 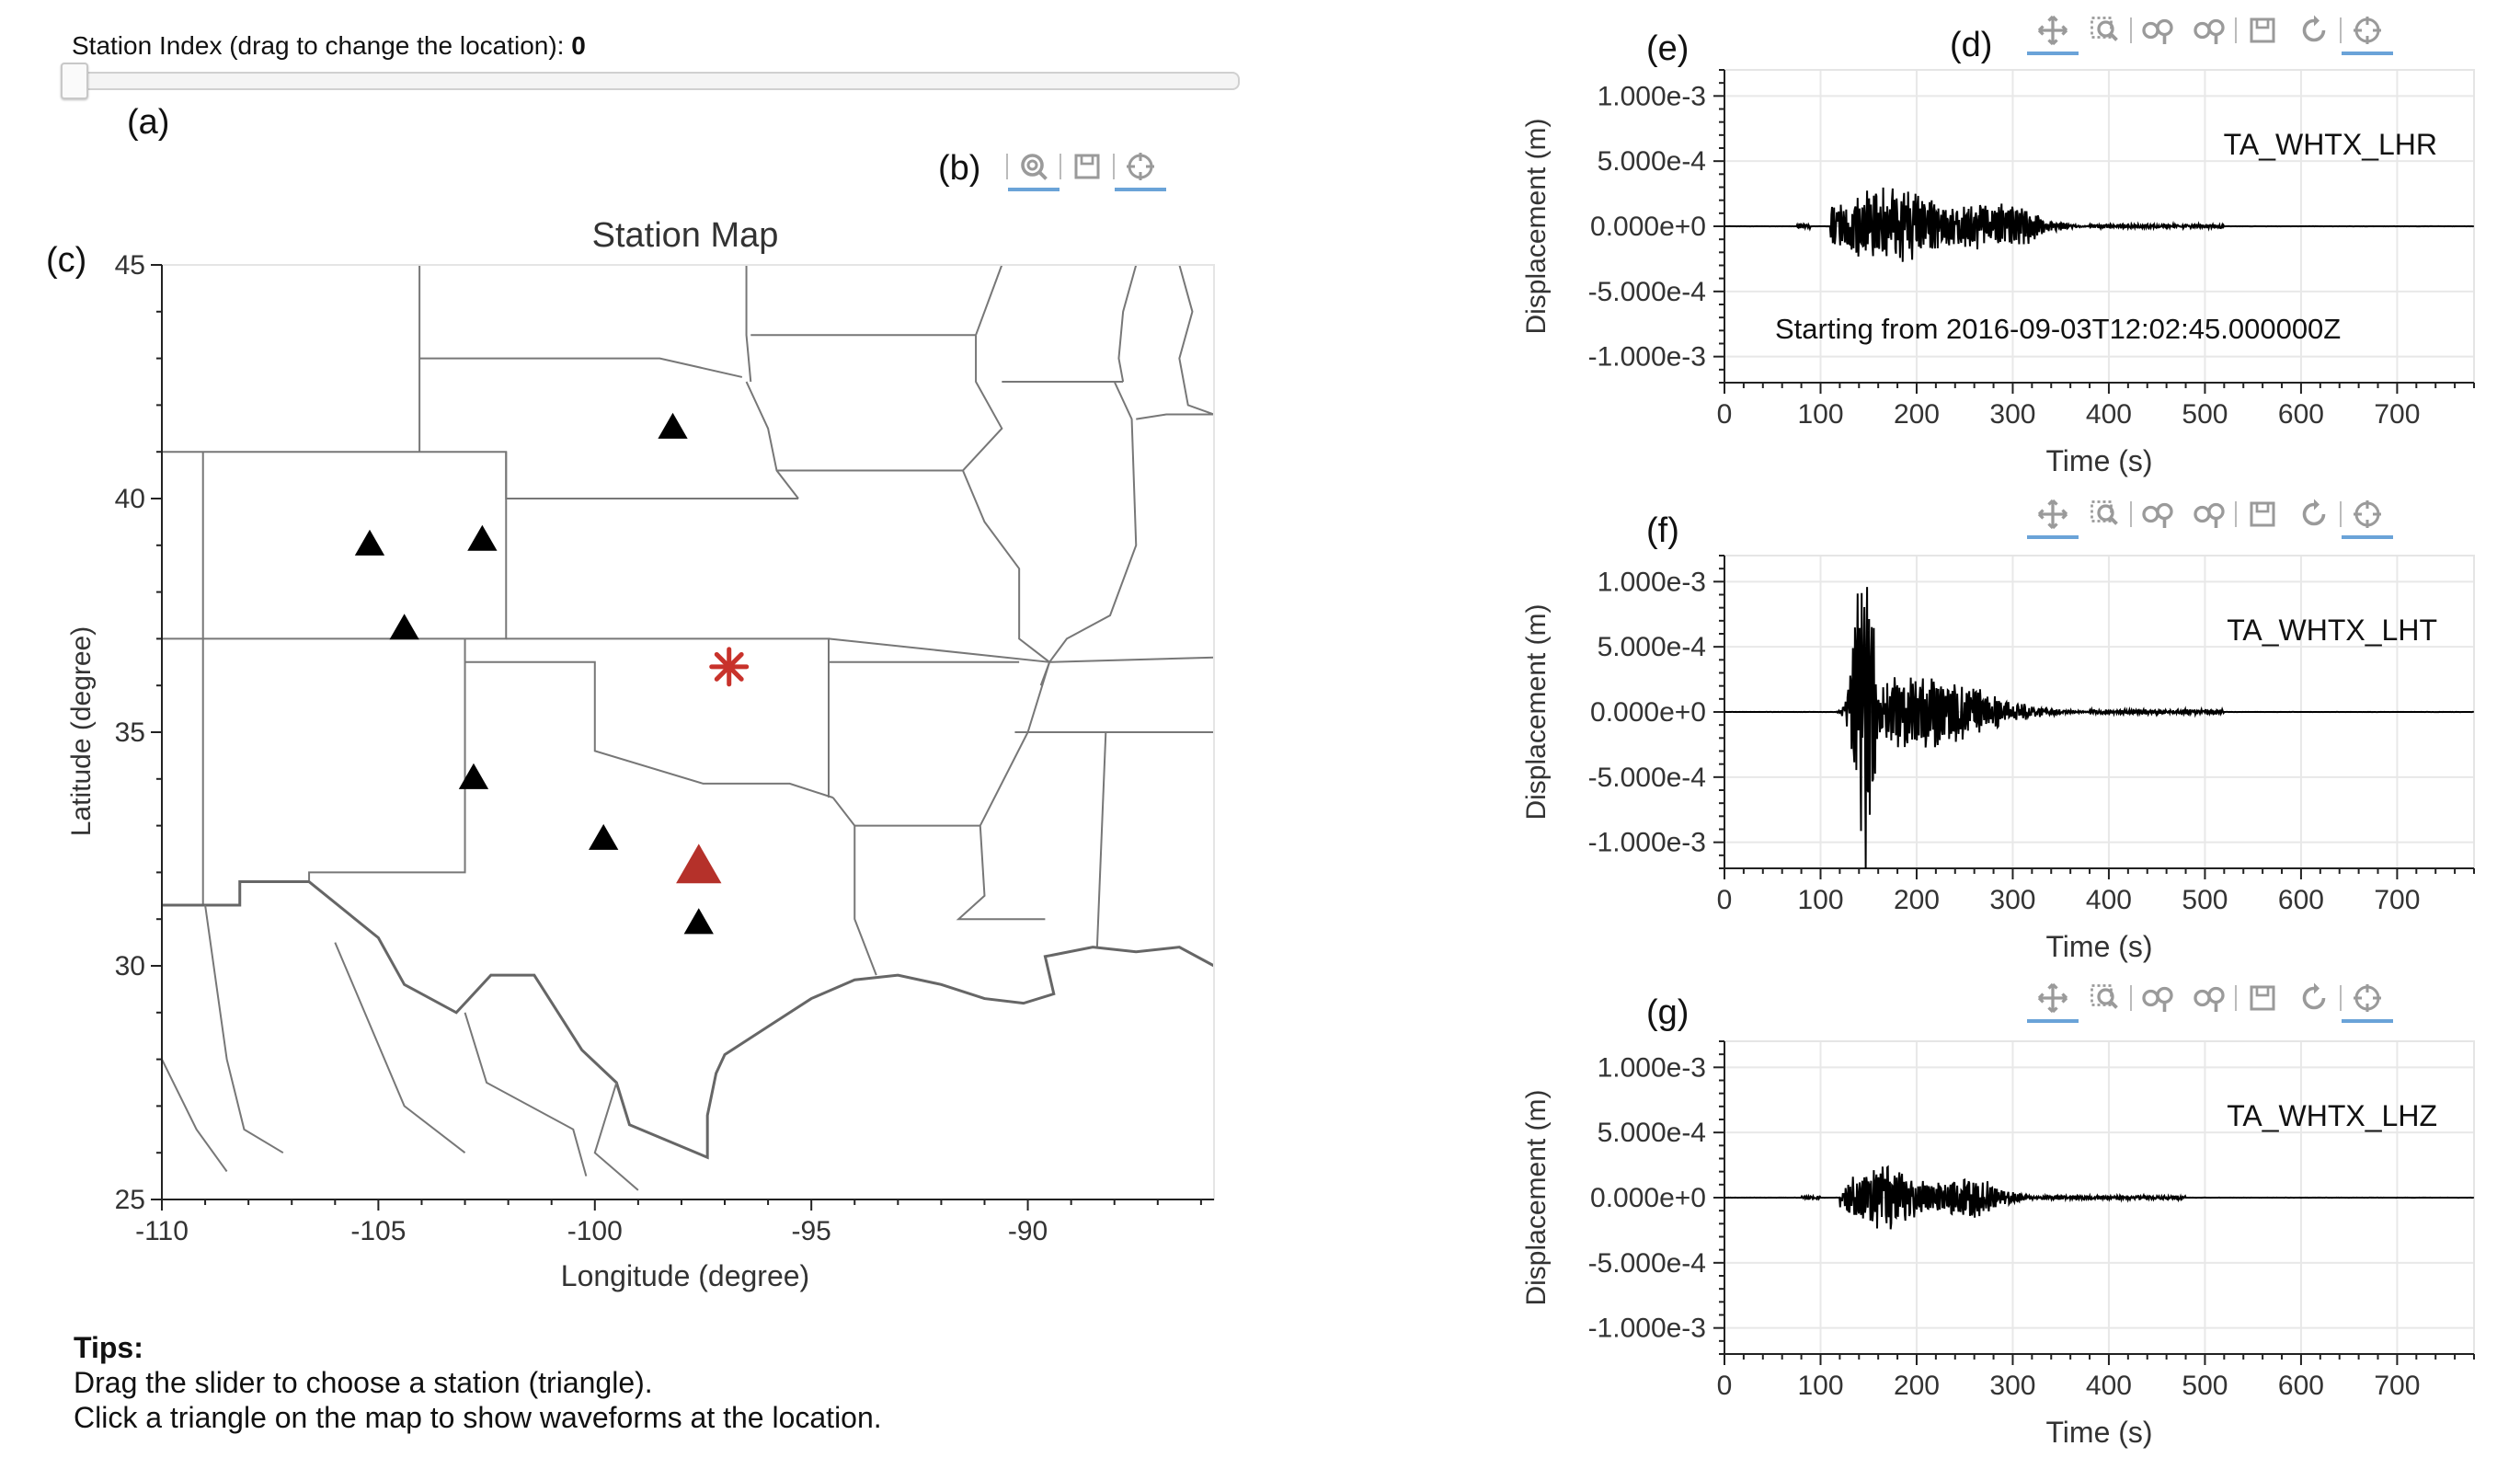 What do you see at coordinates (685, 235) in the screenshot?
I see `map-title: Station Map` at bounding box center [685, 235].